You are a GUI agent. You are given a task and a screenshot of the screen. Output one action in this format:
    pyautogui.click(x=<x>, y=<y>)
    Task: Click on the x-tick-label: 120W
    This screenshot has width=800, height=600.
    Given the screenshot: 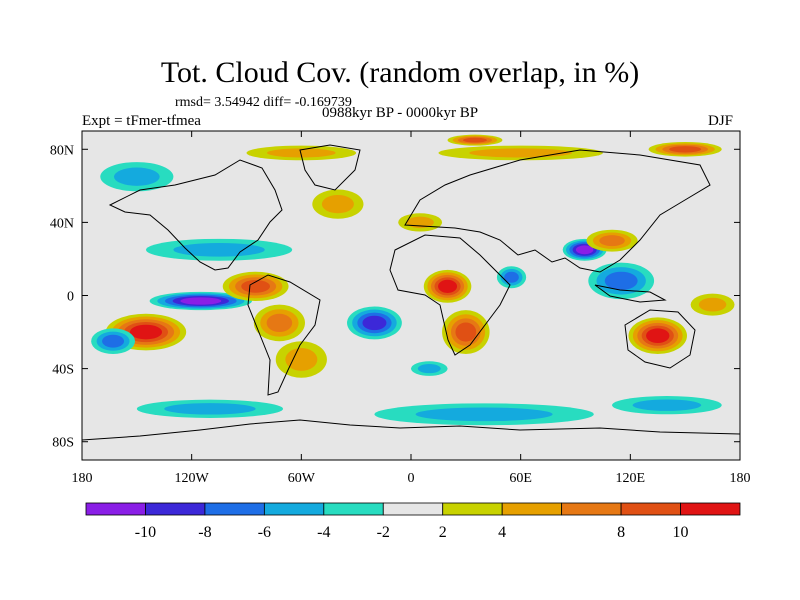 What is the action you would take?
    pyautogui.click(x=192, y=478)
    